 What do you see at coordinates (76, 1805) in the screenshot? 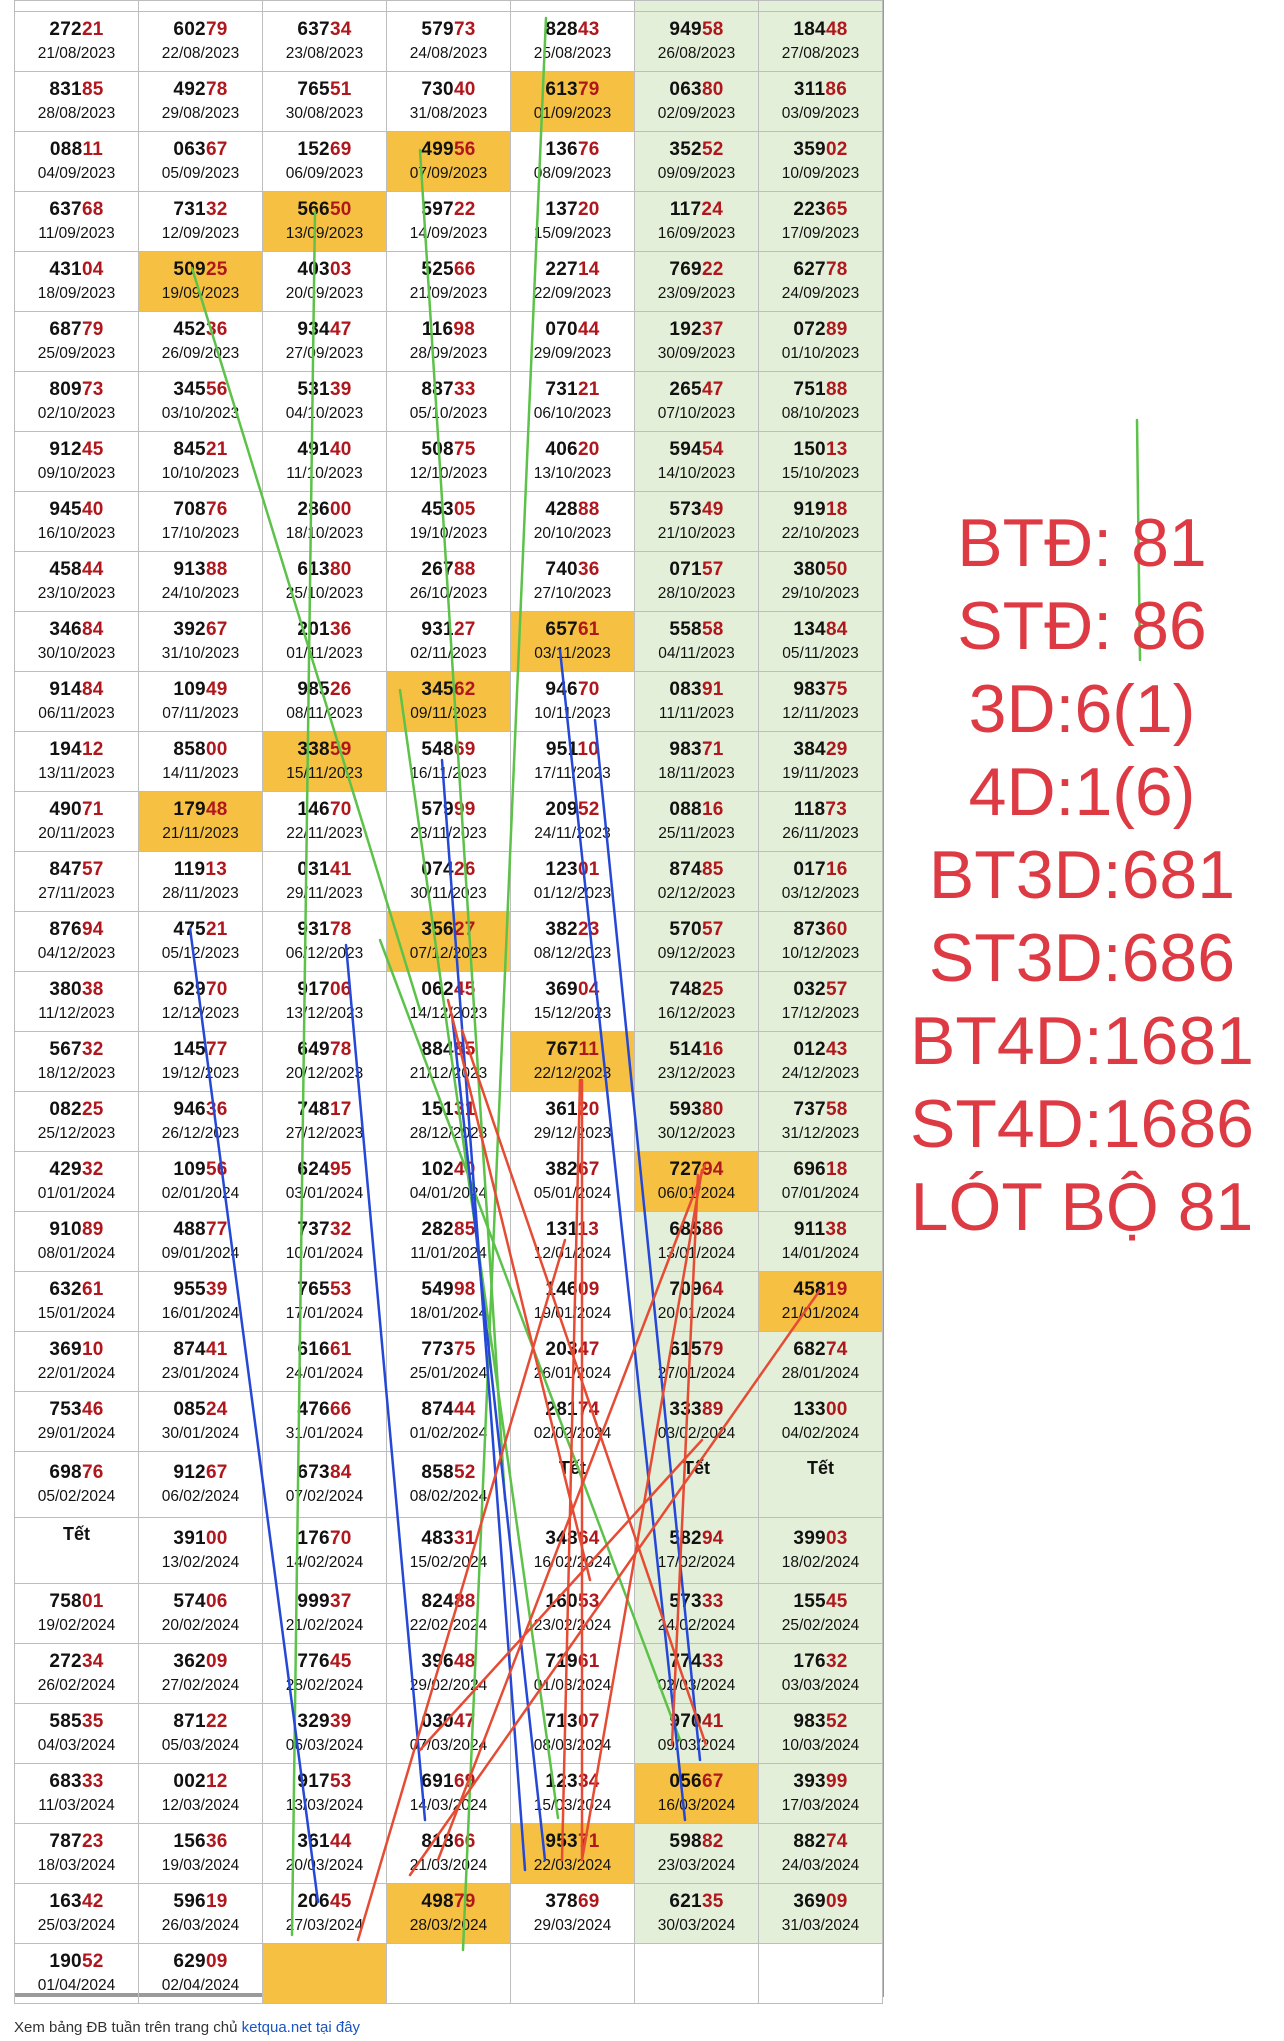
I see `result-date: 11/03/2024` at bounding box center [76, 1805].